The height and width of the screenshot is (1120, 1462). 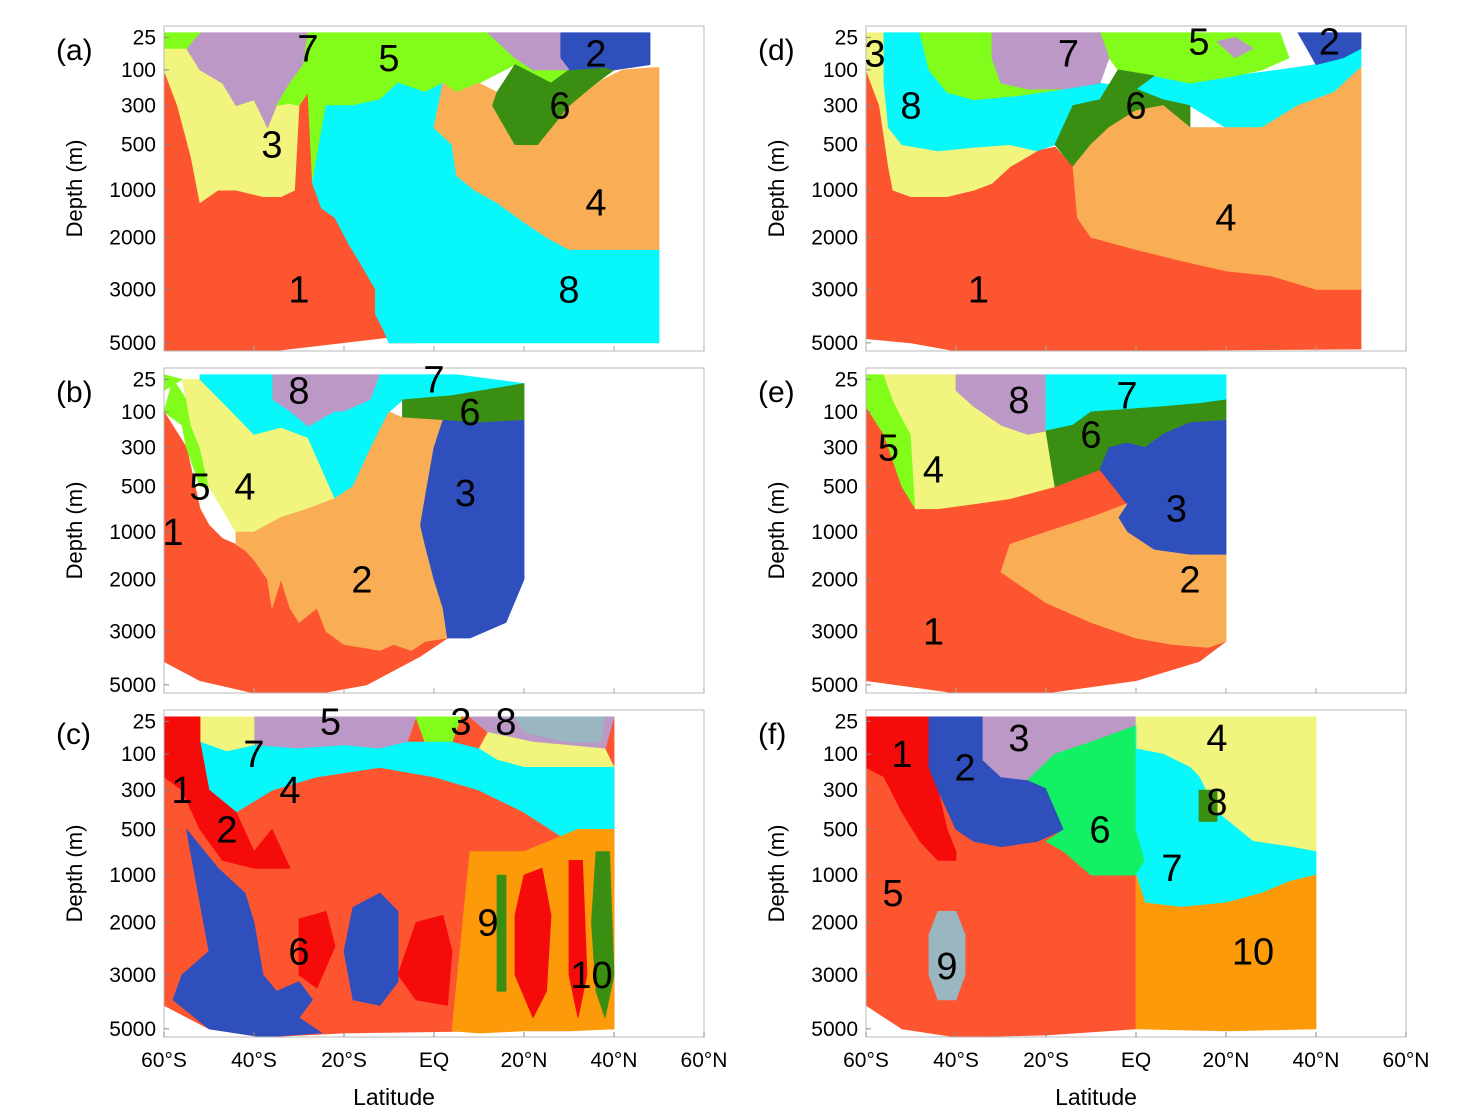 What do you see at coordinates (389, 876) in the screenshot?
I see `panel-c-regions` at bounding box center [389, 876].